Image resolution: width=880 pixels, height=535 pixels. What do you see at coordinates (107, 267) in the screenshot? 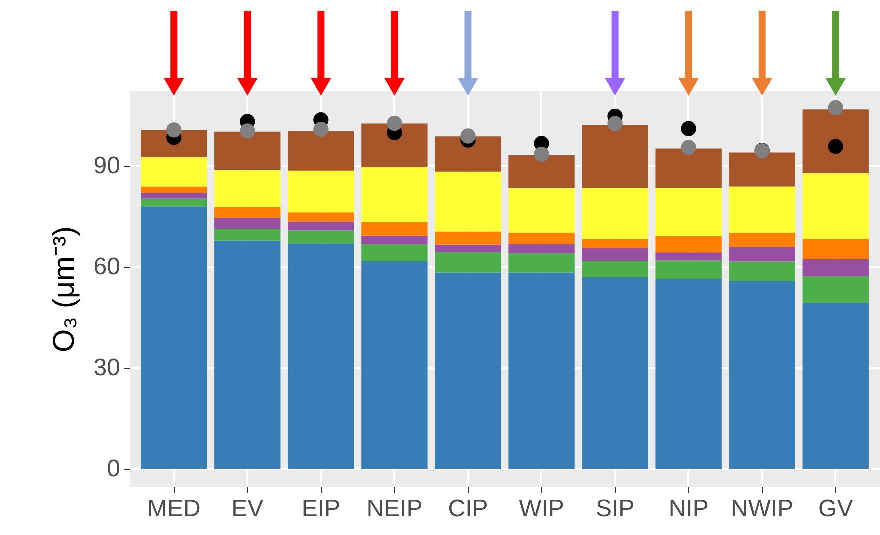
I see `y-tick-label: 60` at bounding box center [107, 267].